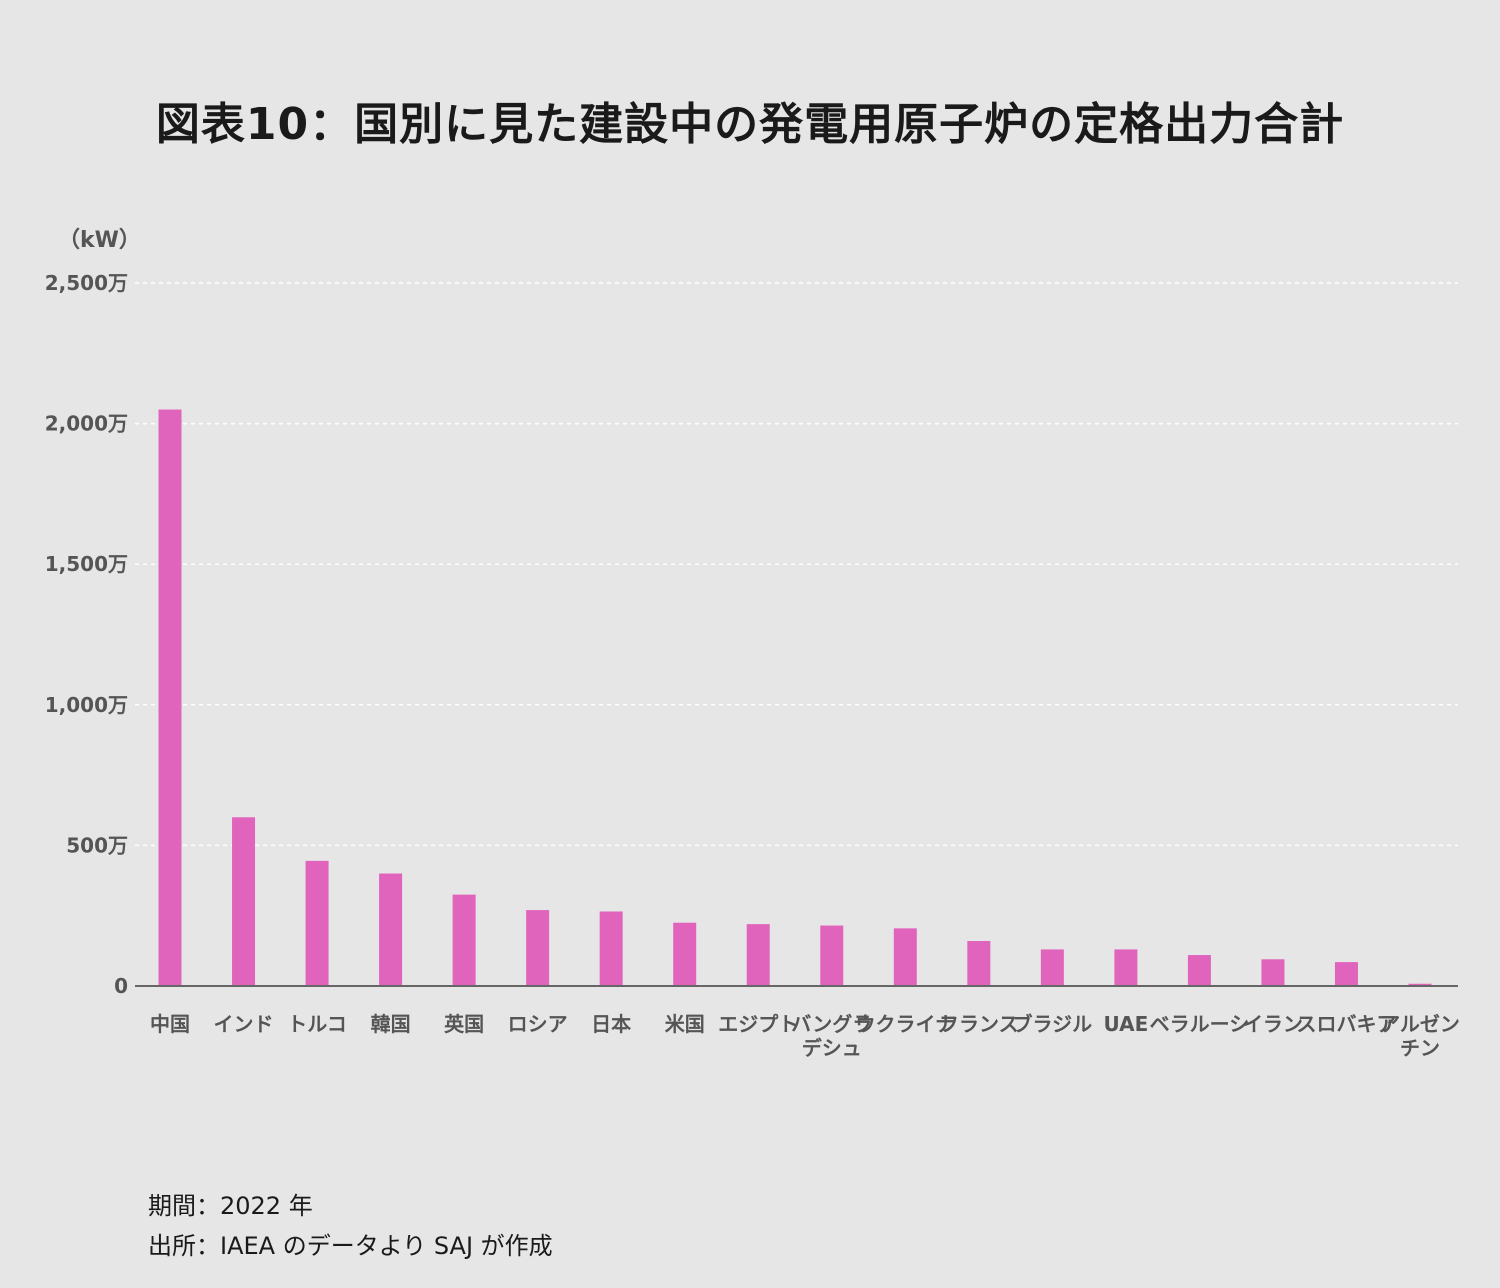 The image size is (1500, 1288). What do you see at coordinates (1053, 1024) in the screenshot?
I see `x-category-label: ブラジル` at bounding box center [1053, 1024].